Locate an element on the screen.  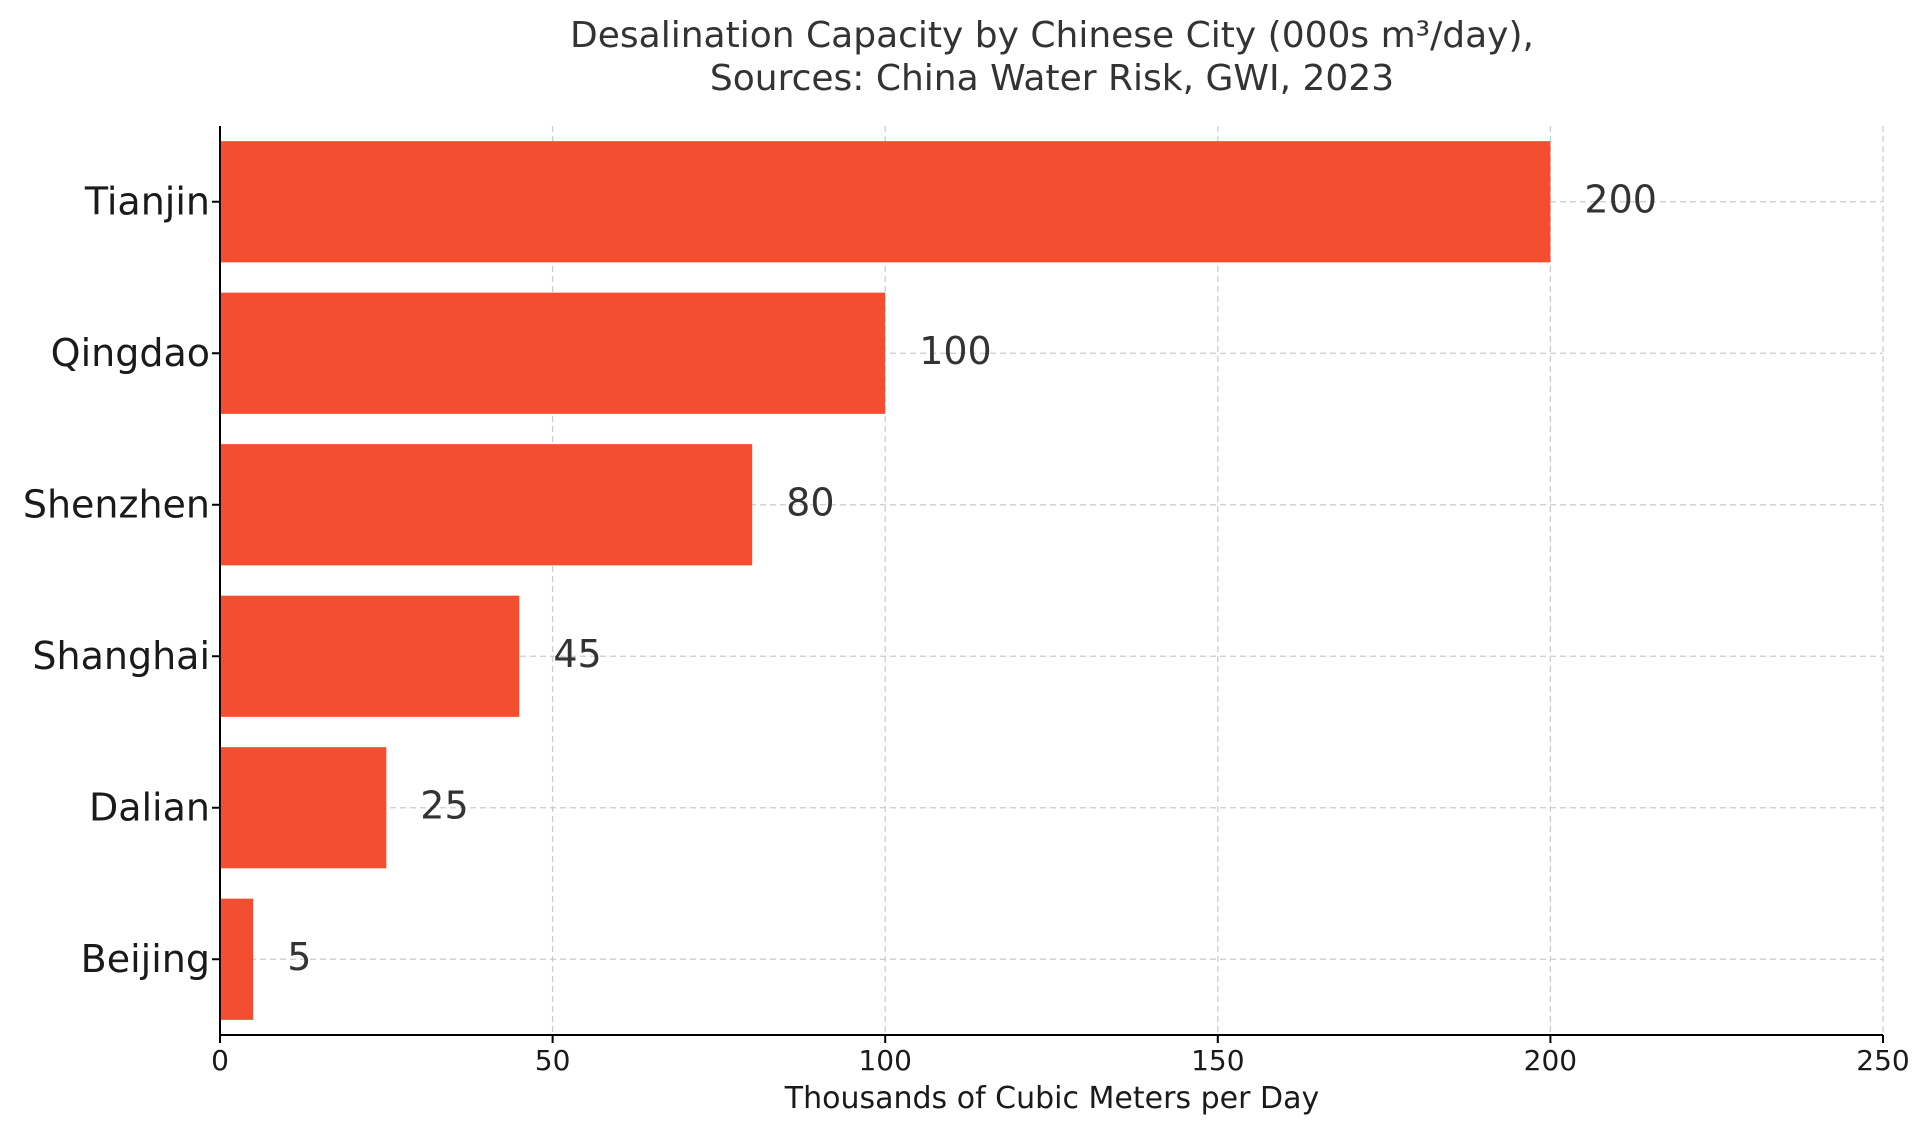
category-label-tianjin: Tianjin is located at coordinates (147, 201).